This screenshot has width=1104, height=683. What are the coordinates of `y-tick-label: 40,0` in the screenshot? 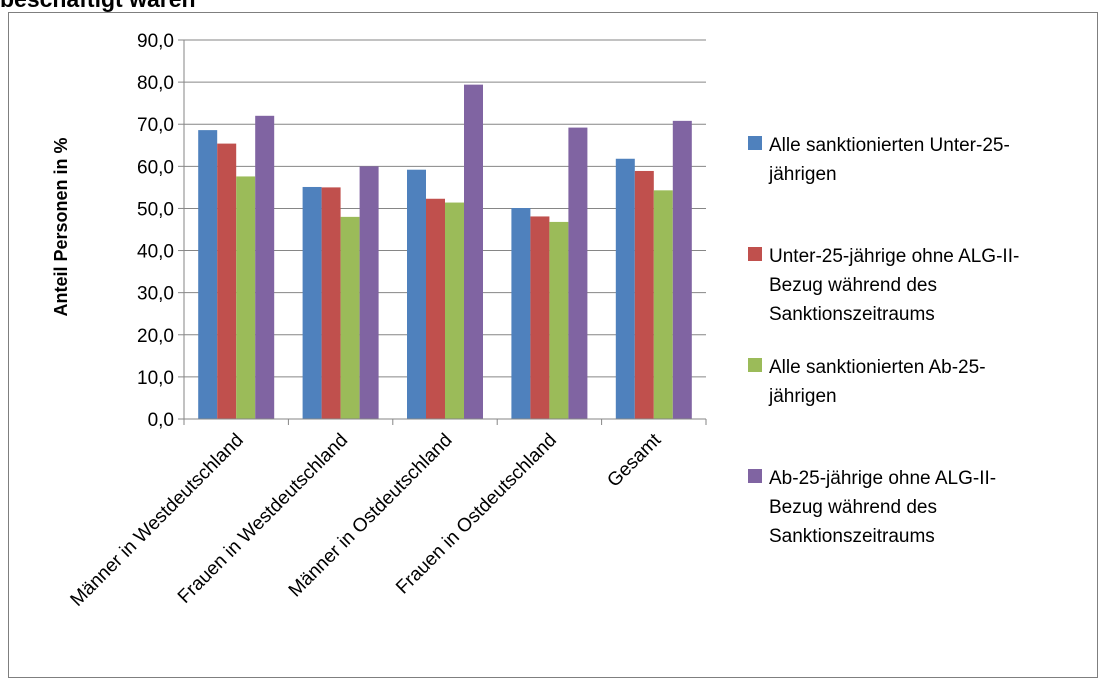 It's located at (155, 252).